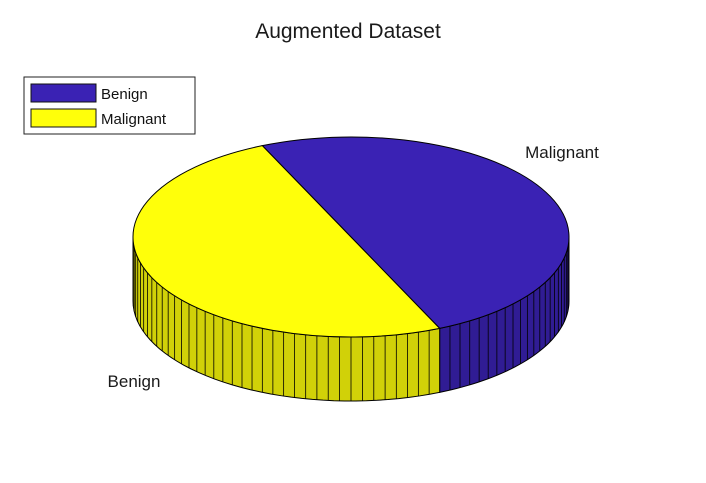 Image resolution: width=706 pixels, height=483 pixels. What do you see at coordinates (134, 381) in the screenshot?
I see `slice-label-benign: Benign` at bounding box center [134, 381].